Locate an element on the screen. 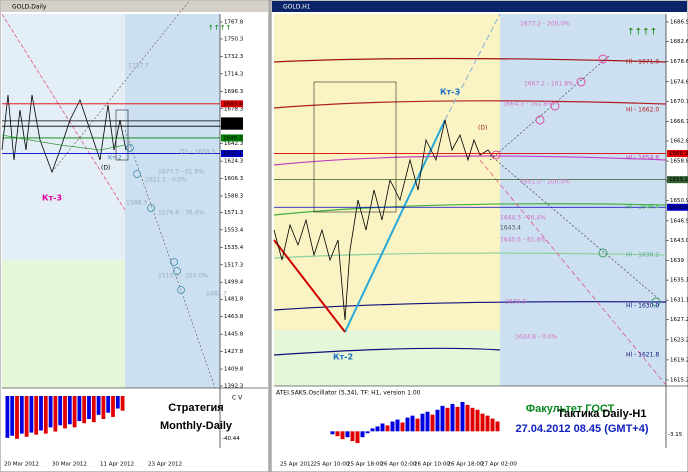  fib-label: 1651.0 - 100.0% is located at coordinates (545, 182).